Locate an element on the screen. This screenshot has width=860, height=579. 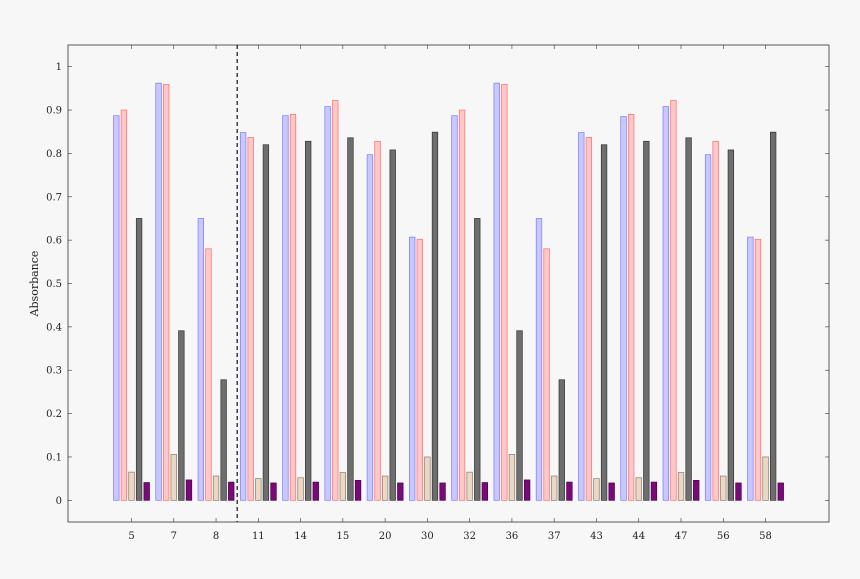
x-tick-label: 47 is located at coordinates (681, 536).